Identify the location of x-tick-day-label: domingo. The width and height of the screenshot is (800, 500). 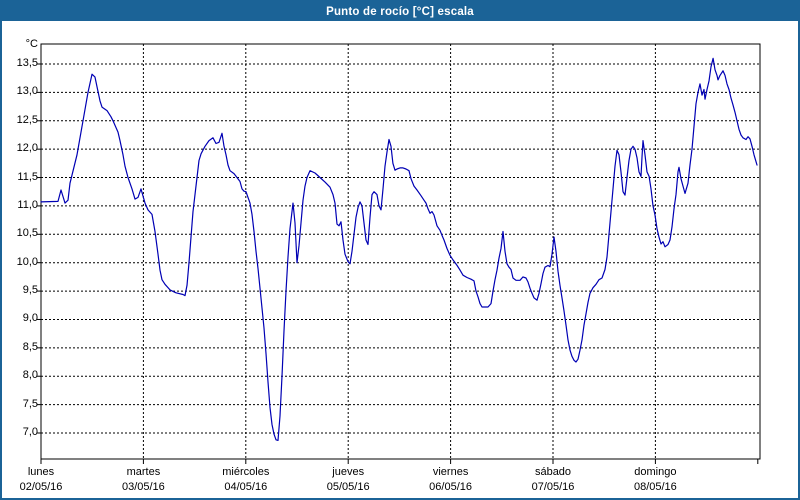
(655, 472).